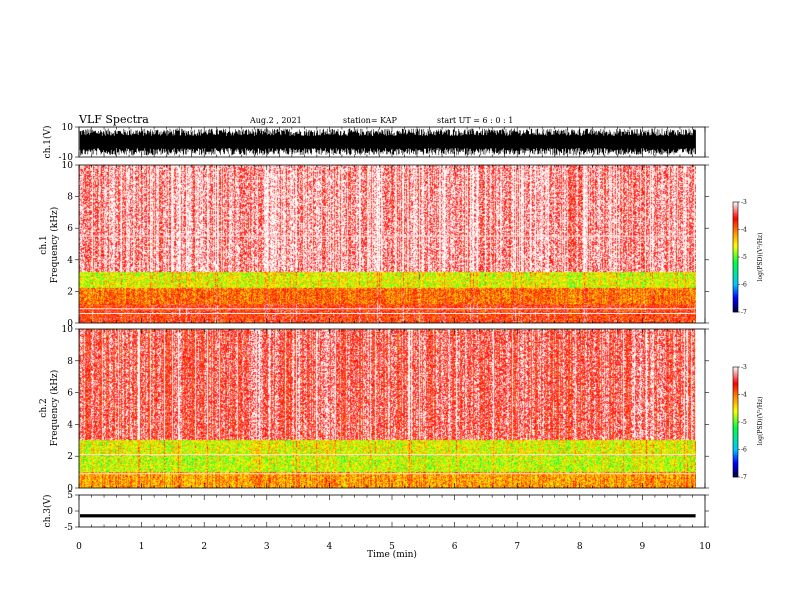  I want to click on ch2-colorbar-tick-label: -6, so click(744, 450).